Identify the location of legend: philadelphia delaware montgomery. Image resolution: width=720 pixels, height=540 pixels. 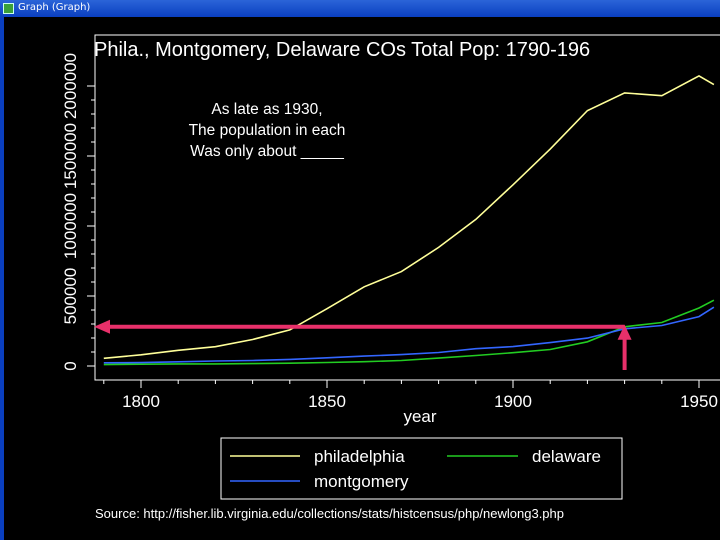
(421, 468).